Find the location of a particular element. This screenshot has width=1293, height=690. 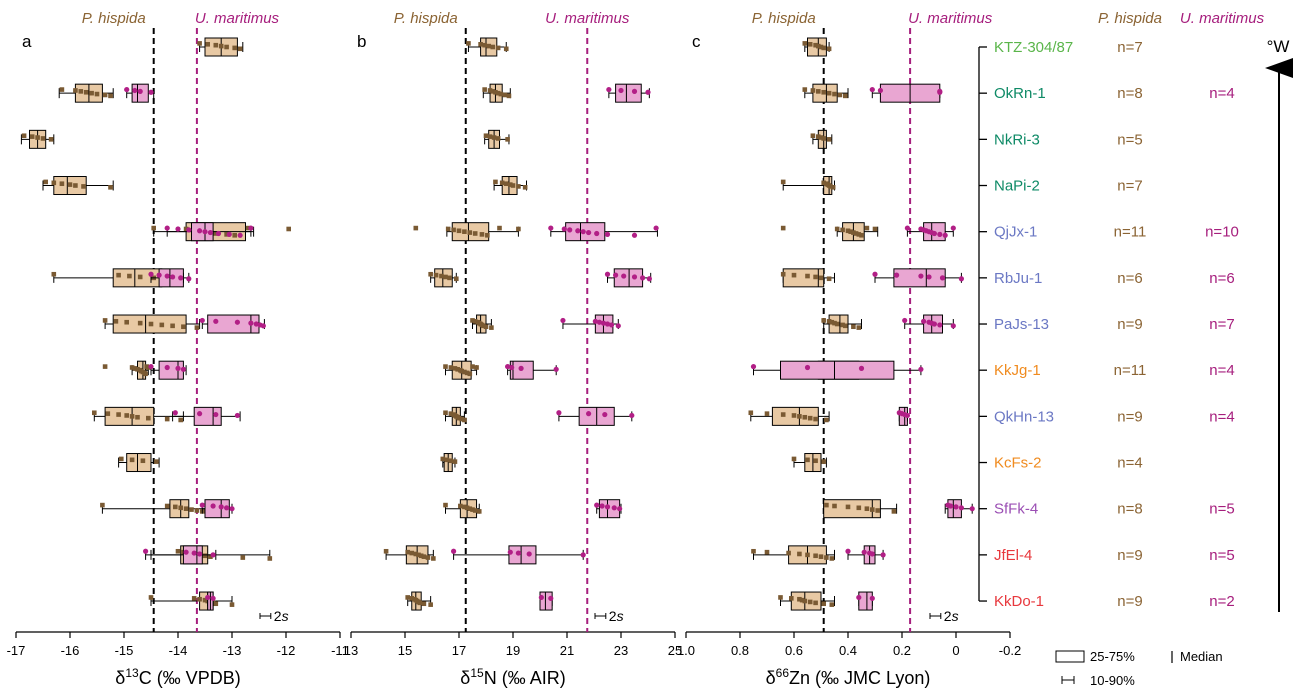

n-count-u-maritimus: n=6 is located at coordinates (1221, 278).